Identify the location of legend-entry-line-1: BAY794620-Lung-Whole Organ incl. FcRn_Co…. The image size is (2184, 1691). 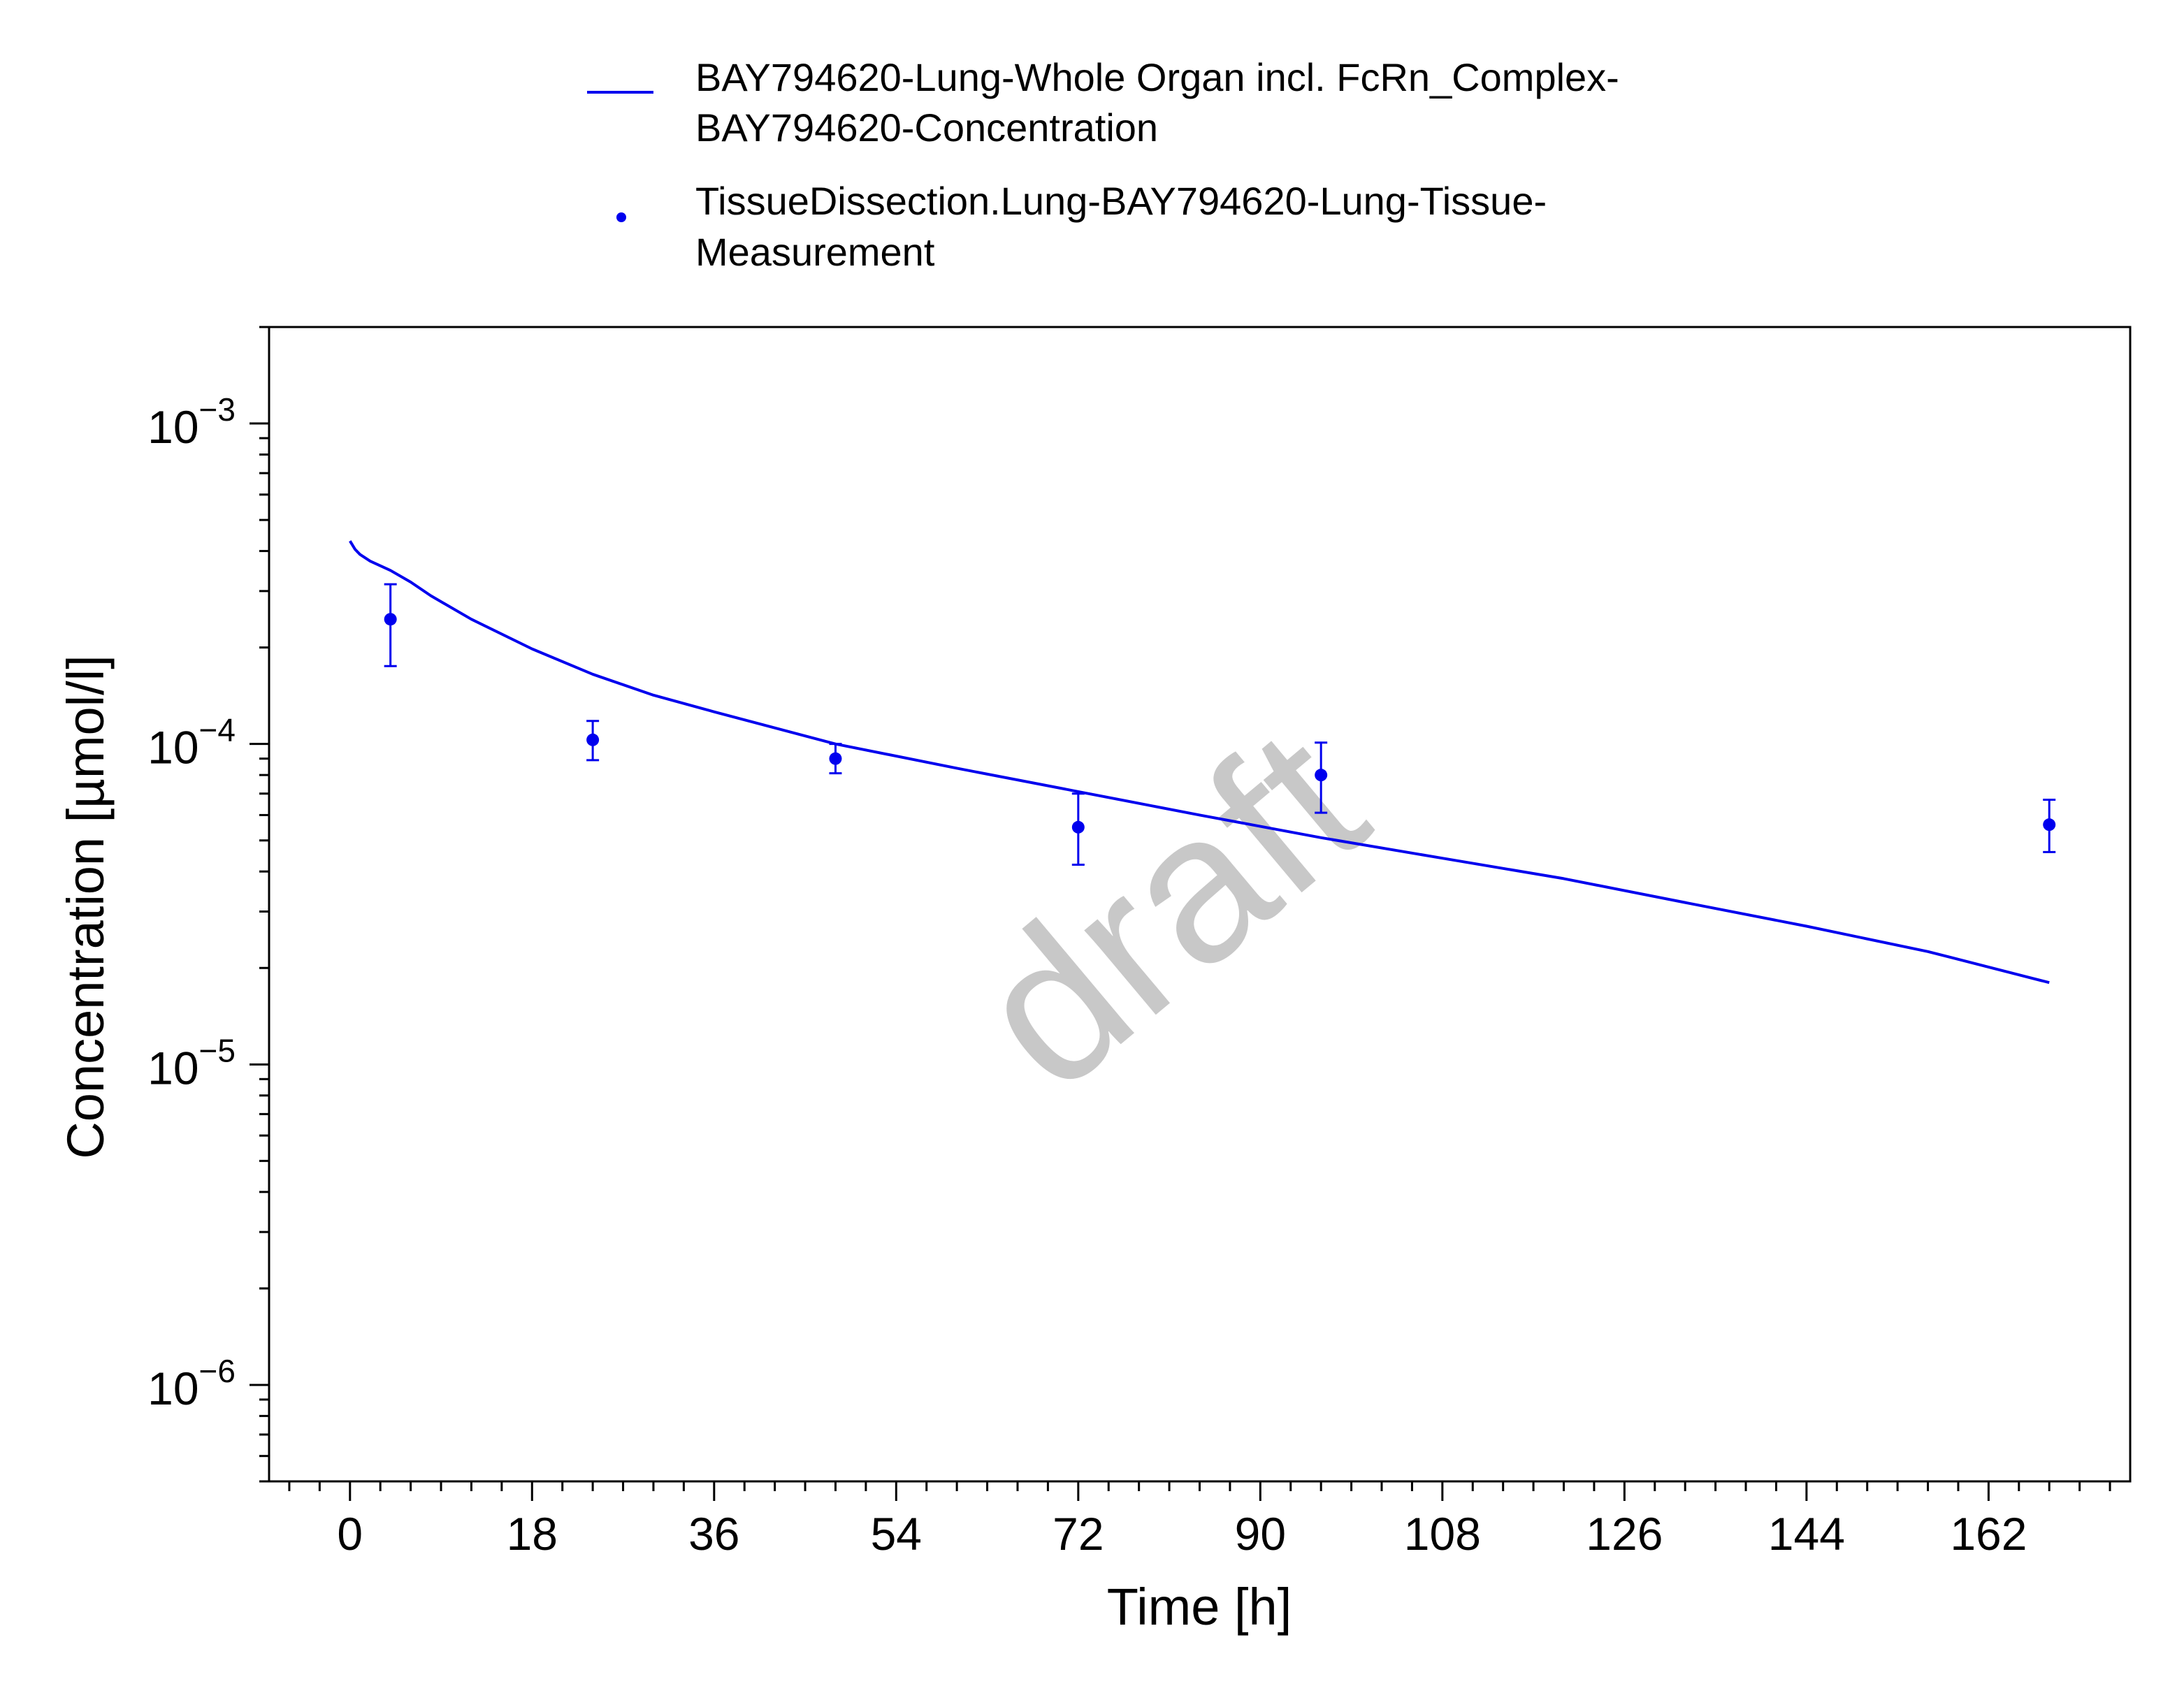
(1157, 77).